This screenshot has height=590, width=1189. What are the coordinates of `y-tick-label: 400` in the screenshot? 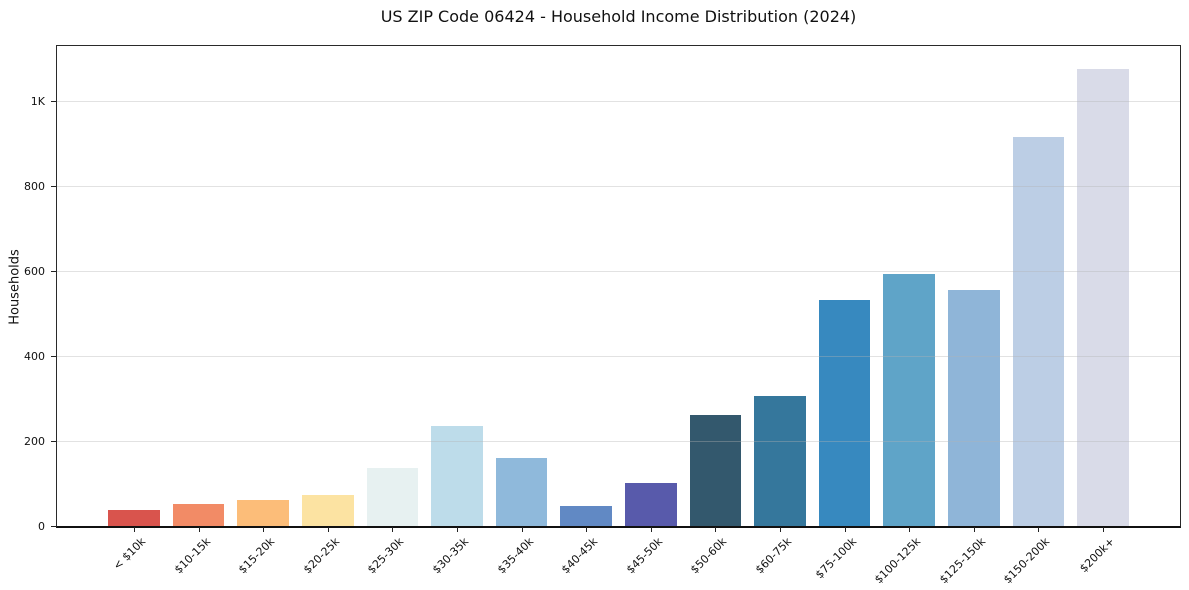 It's located at (34, 357).